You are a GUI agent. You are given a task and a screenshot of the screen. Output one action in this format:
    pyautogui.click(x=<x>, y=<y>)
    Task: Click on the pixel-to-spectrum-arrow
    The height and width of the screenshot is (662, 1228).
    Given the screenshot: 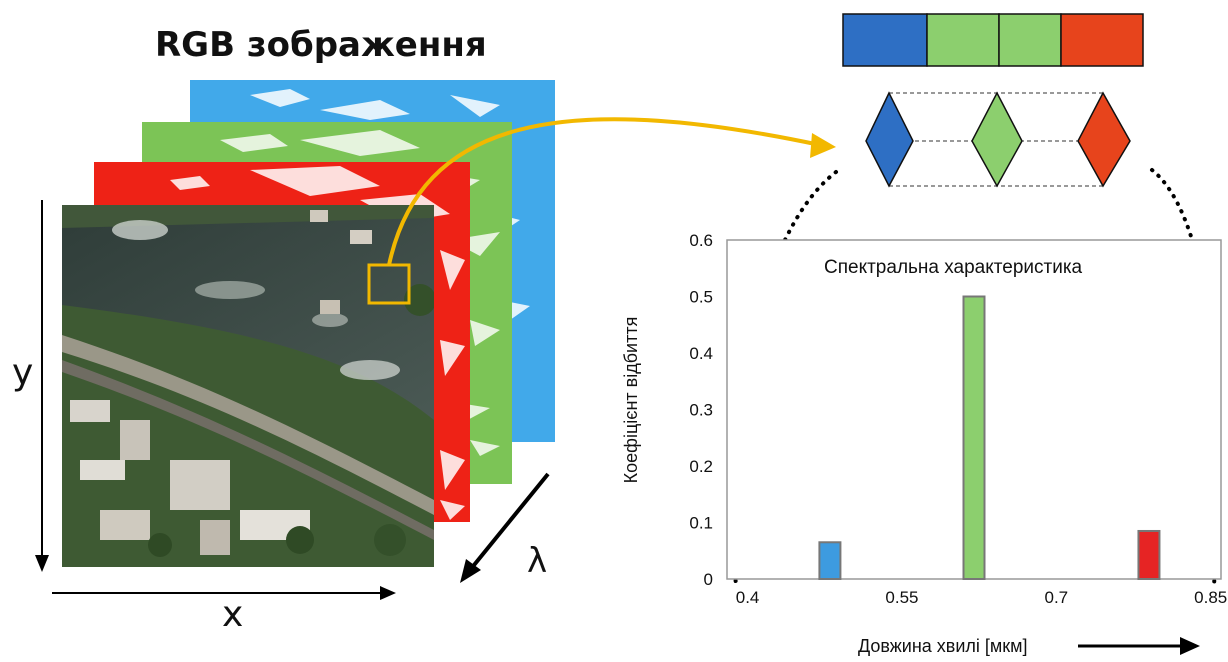 What is the action you would take?
    pyautogui.click(x=604, y=191)
    